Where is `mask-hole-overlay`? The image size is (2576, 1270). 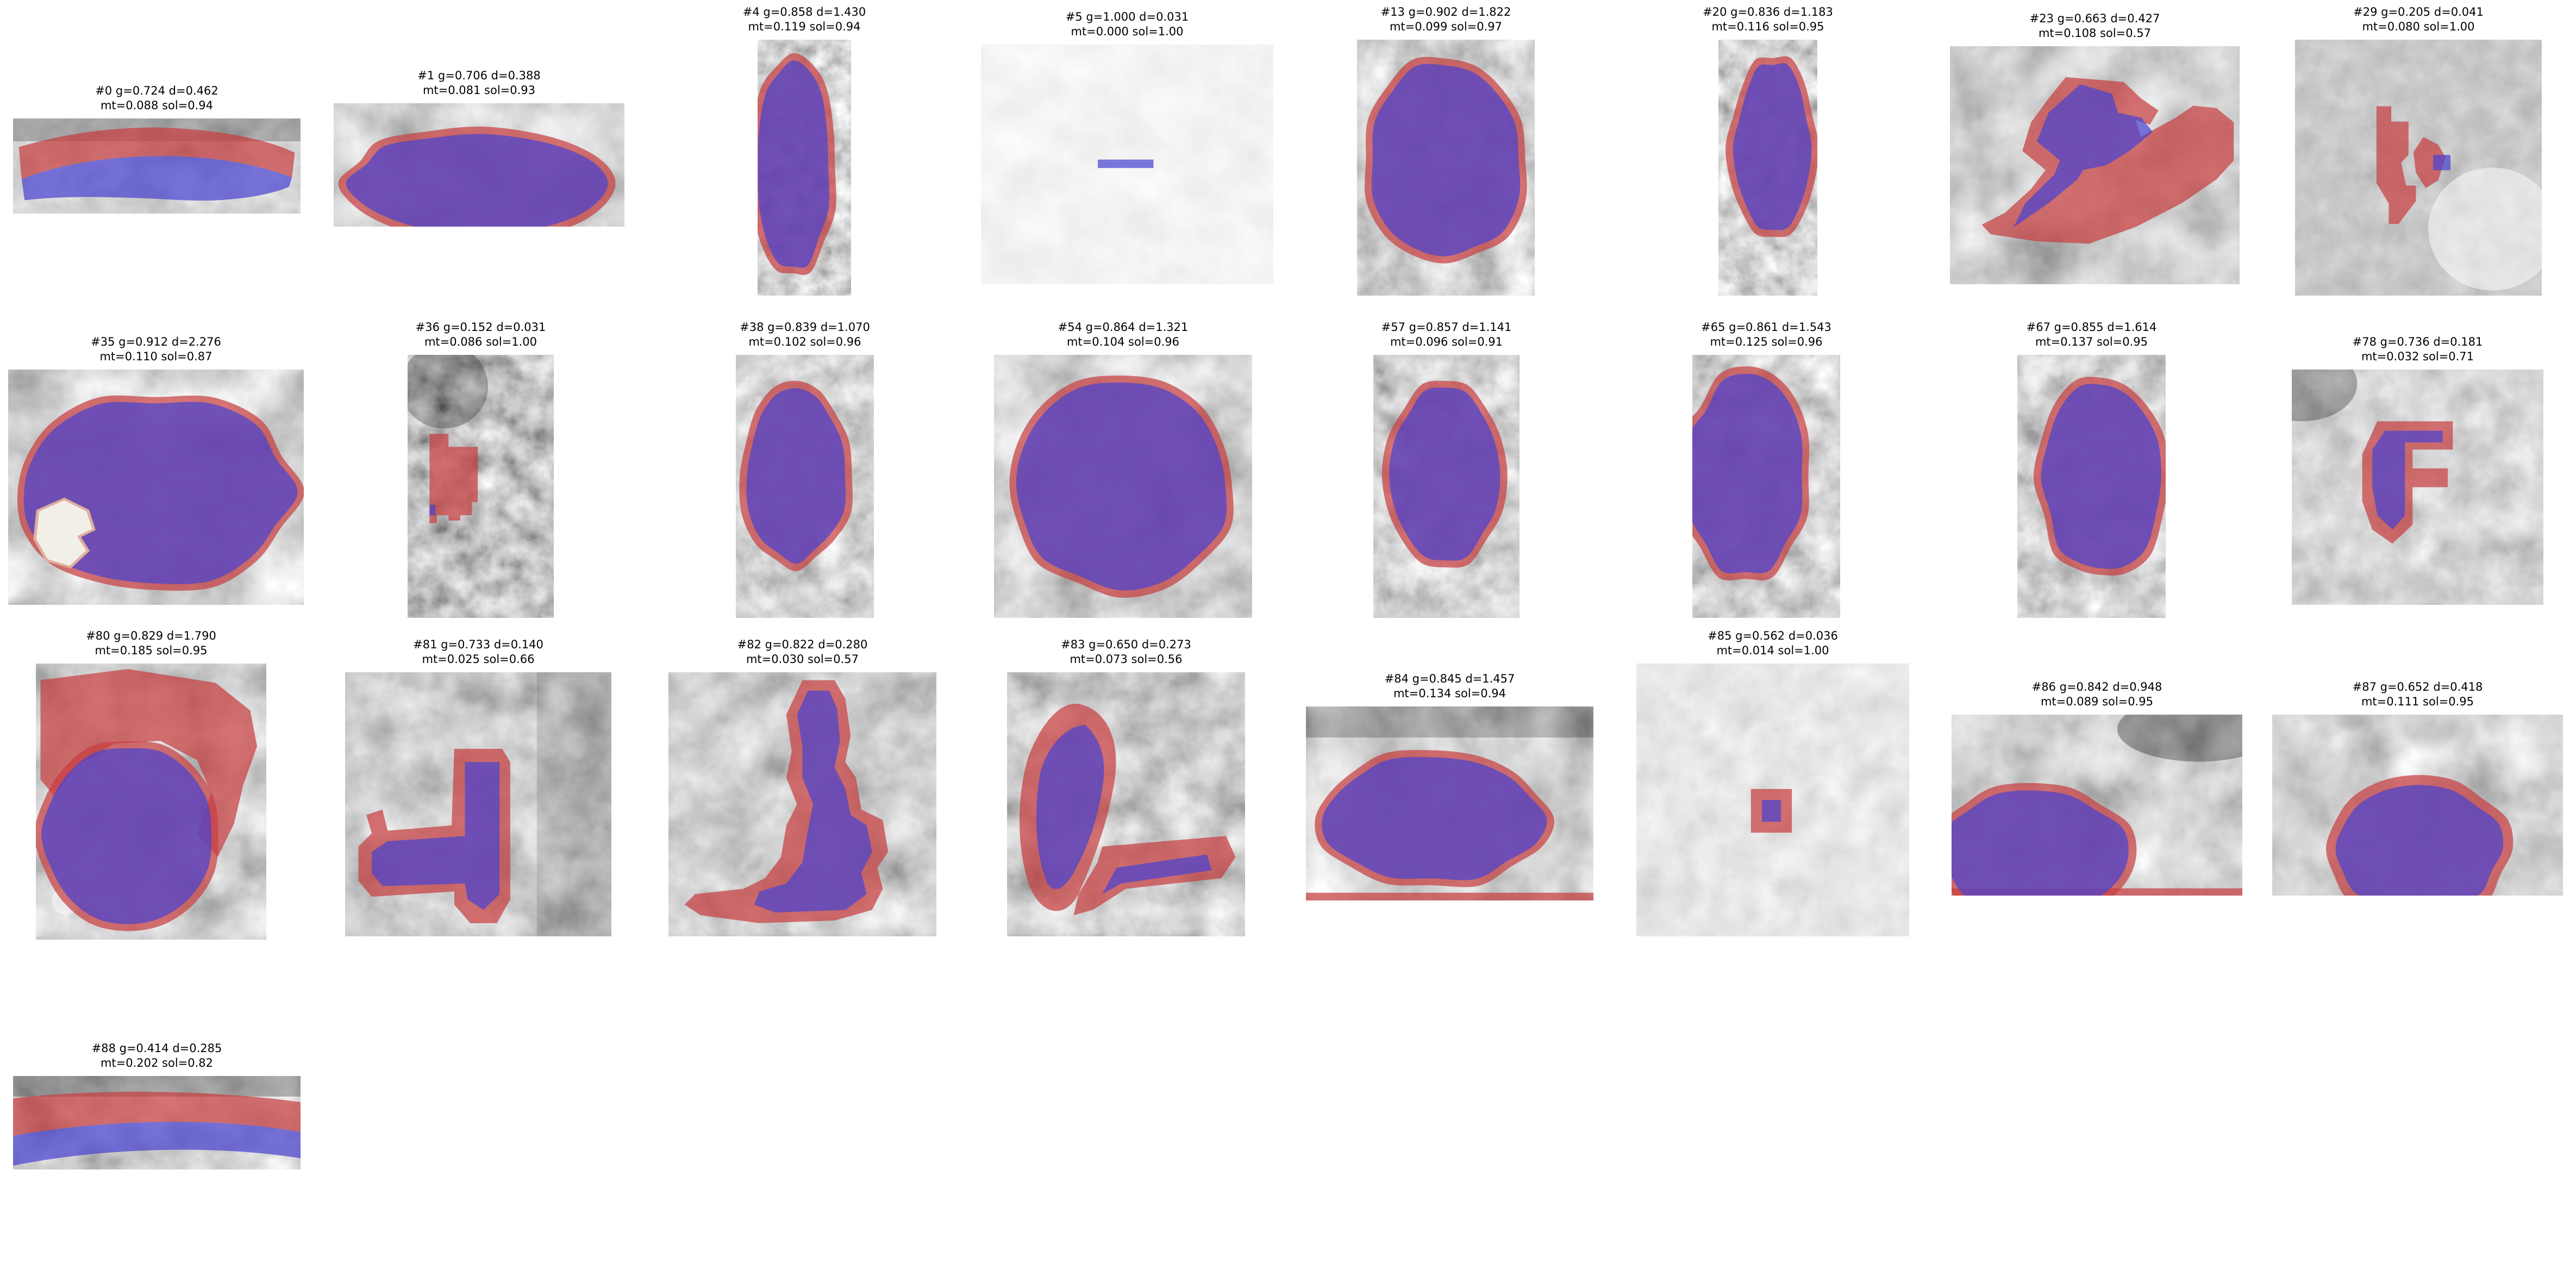 mask-hole-overlay is located at coordinates (64, 533).